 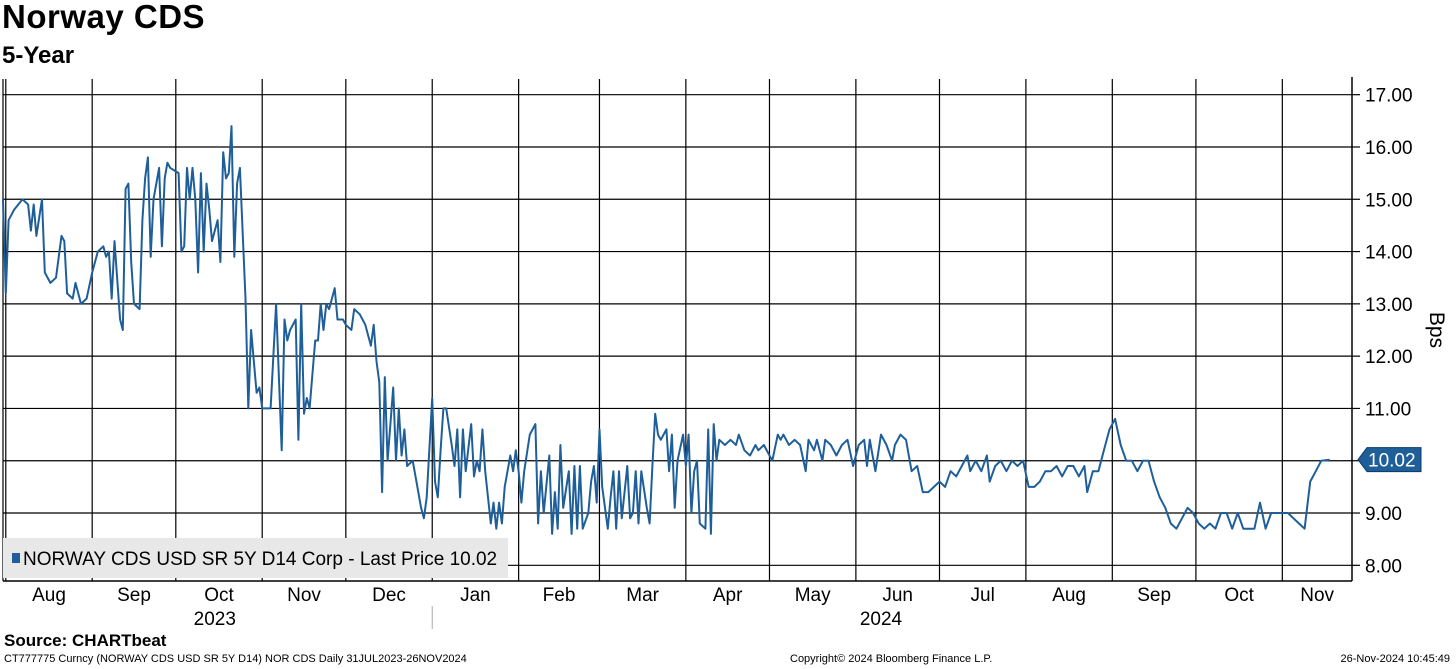 I want to click on chart-title: Norway CDS, so click(x=104, y=17).